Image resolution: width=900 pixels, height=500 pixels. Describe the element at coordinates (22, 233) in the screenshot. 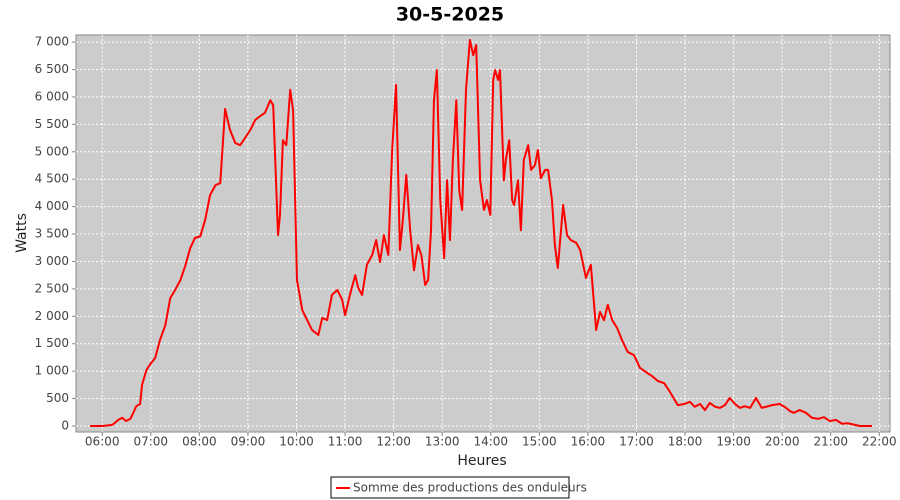

I see `y-axis-label: Watts` at that location.